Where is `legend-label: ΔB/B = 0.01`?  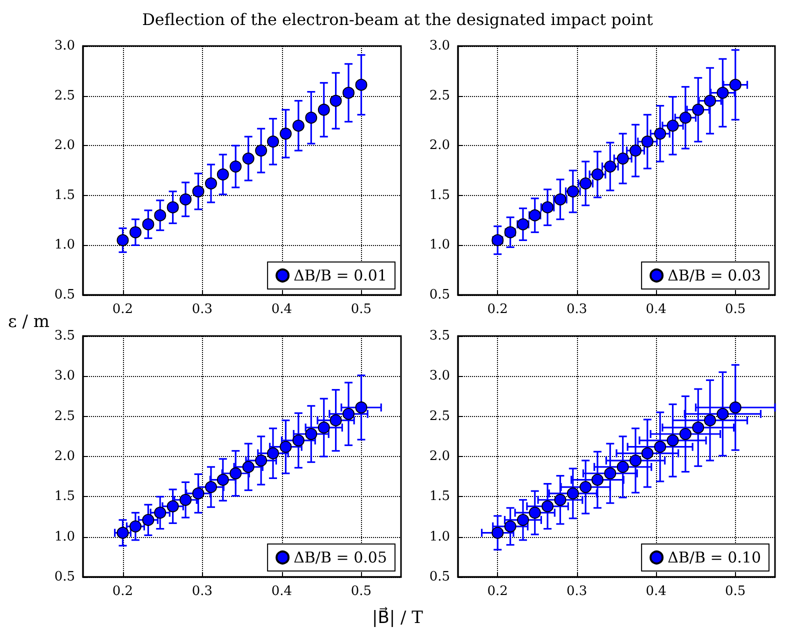 legend-label: ΔB/B = 0.01 is located at coordinates (340, 275).